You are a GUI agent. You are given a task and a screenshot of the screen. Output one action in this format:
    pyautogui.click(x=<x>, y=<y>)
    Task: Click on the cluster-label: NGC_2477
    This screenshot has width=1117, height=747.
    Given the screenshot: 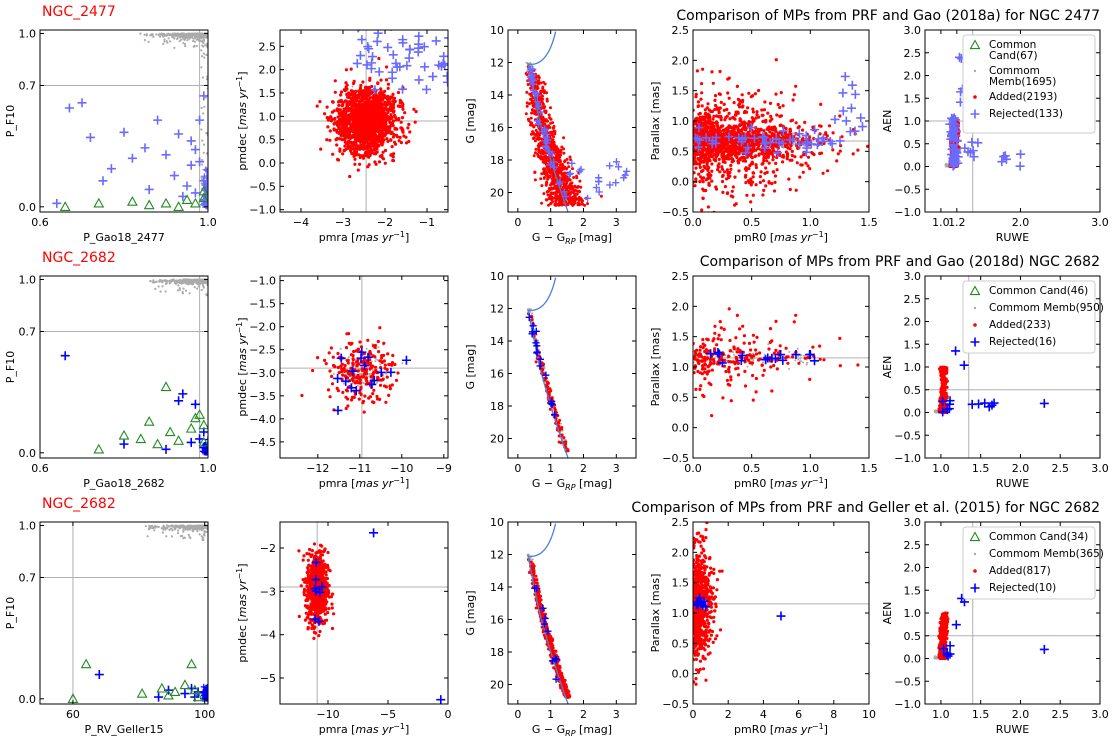 What is the action you would take?
    pyautogui.click(x=79, y=12)
    